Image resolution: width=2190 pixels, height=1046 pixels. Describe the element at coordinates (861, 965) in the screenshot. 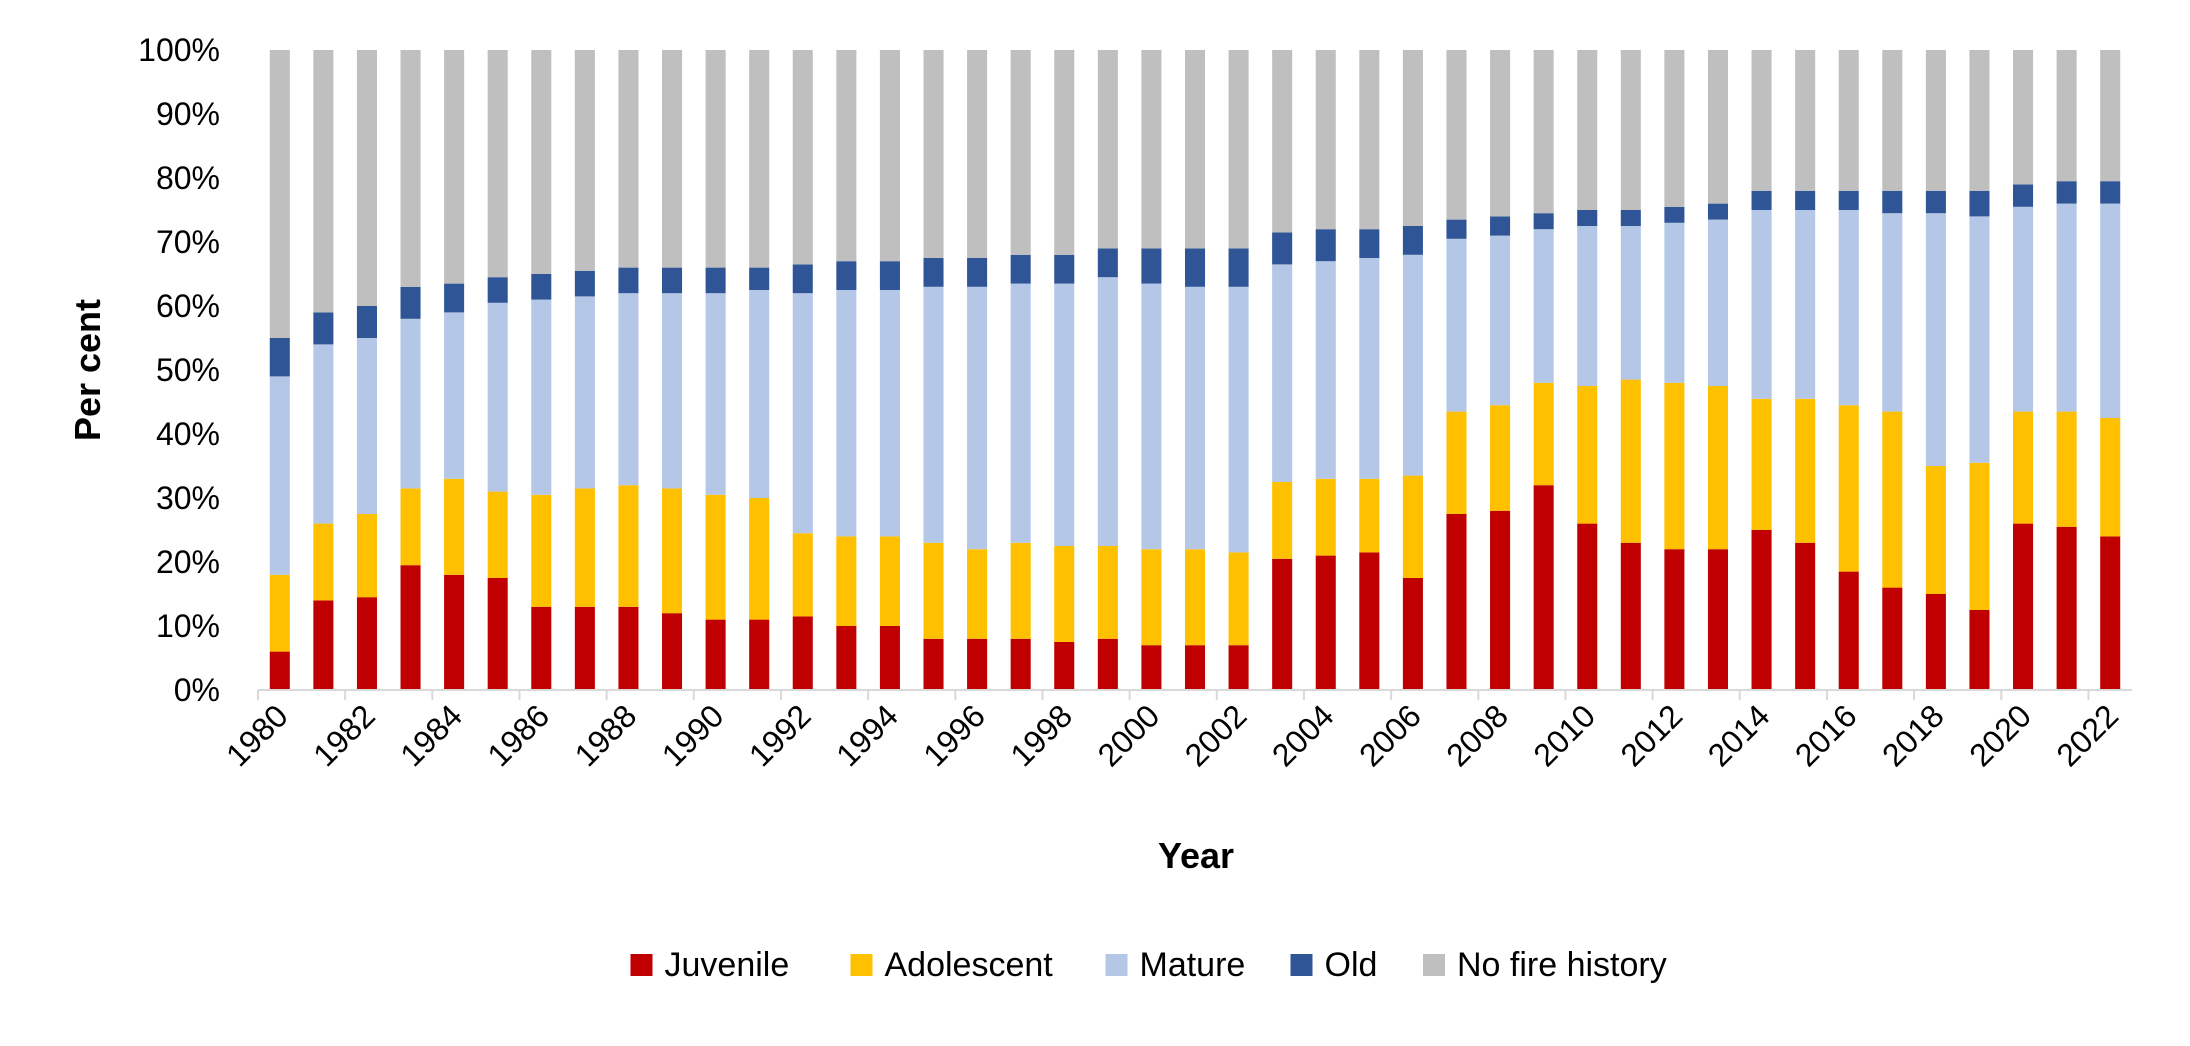

I see `legend-swatch-adolescent` at that location.